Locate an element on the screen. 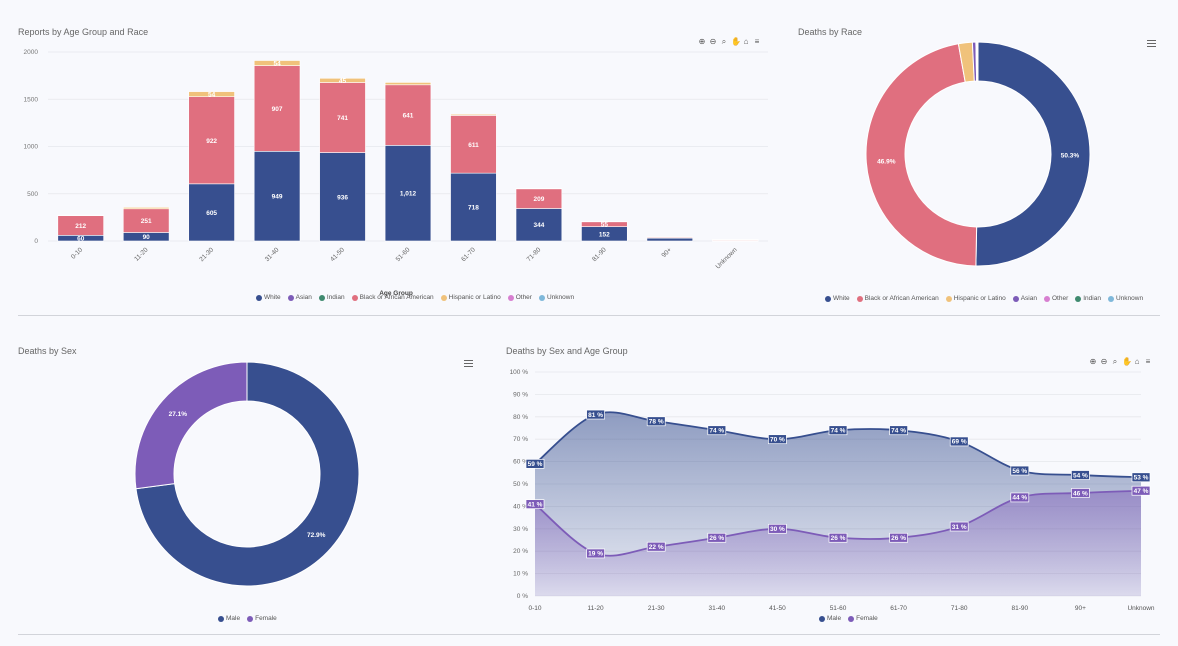  donut-chart-race: 50.3% 46.9% is located at coordinates (978, 154).